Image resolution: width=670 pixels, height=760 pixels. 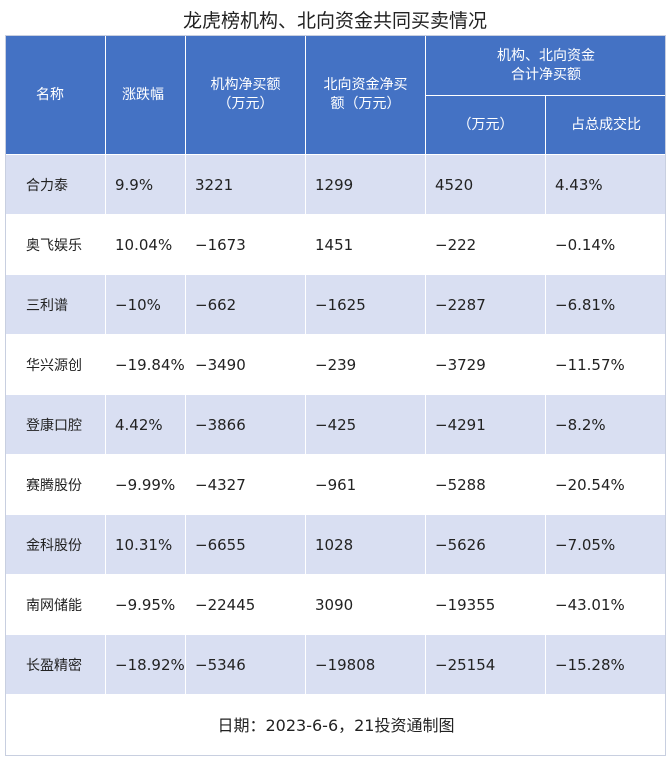 I want to click on cell-name: 金科股份, so click(x=55, y=544).